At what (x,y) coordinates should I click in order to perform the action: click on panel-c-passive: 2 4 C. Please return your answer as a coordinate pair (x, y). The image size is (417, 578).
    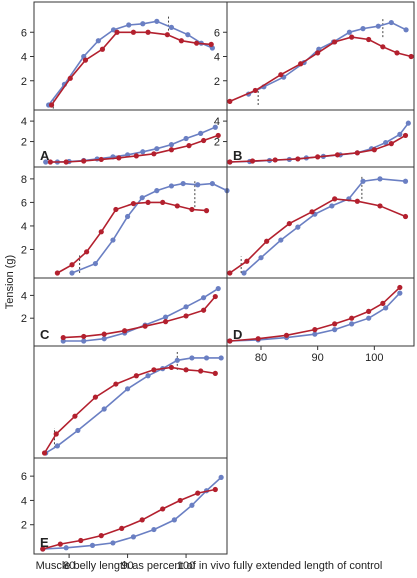
    Looking at the image, I should click on (124, 312).